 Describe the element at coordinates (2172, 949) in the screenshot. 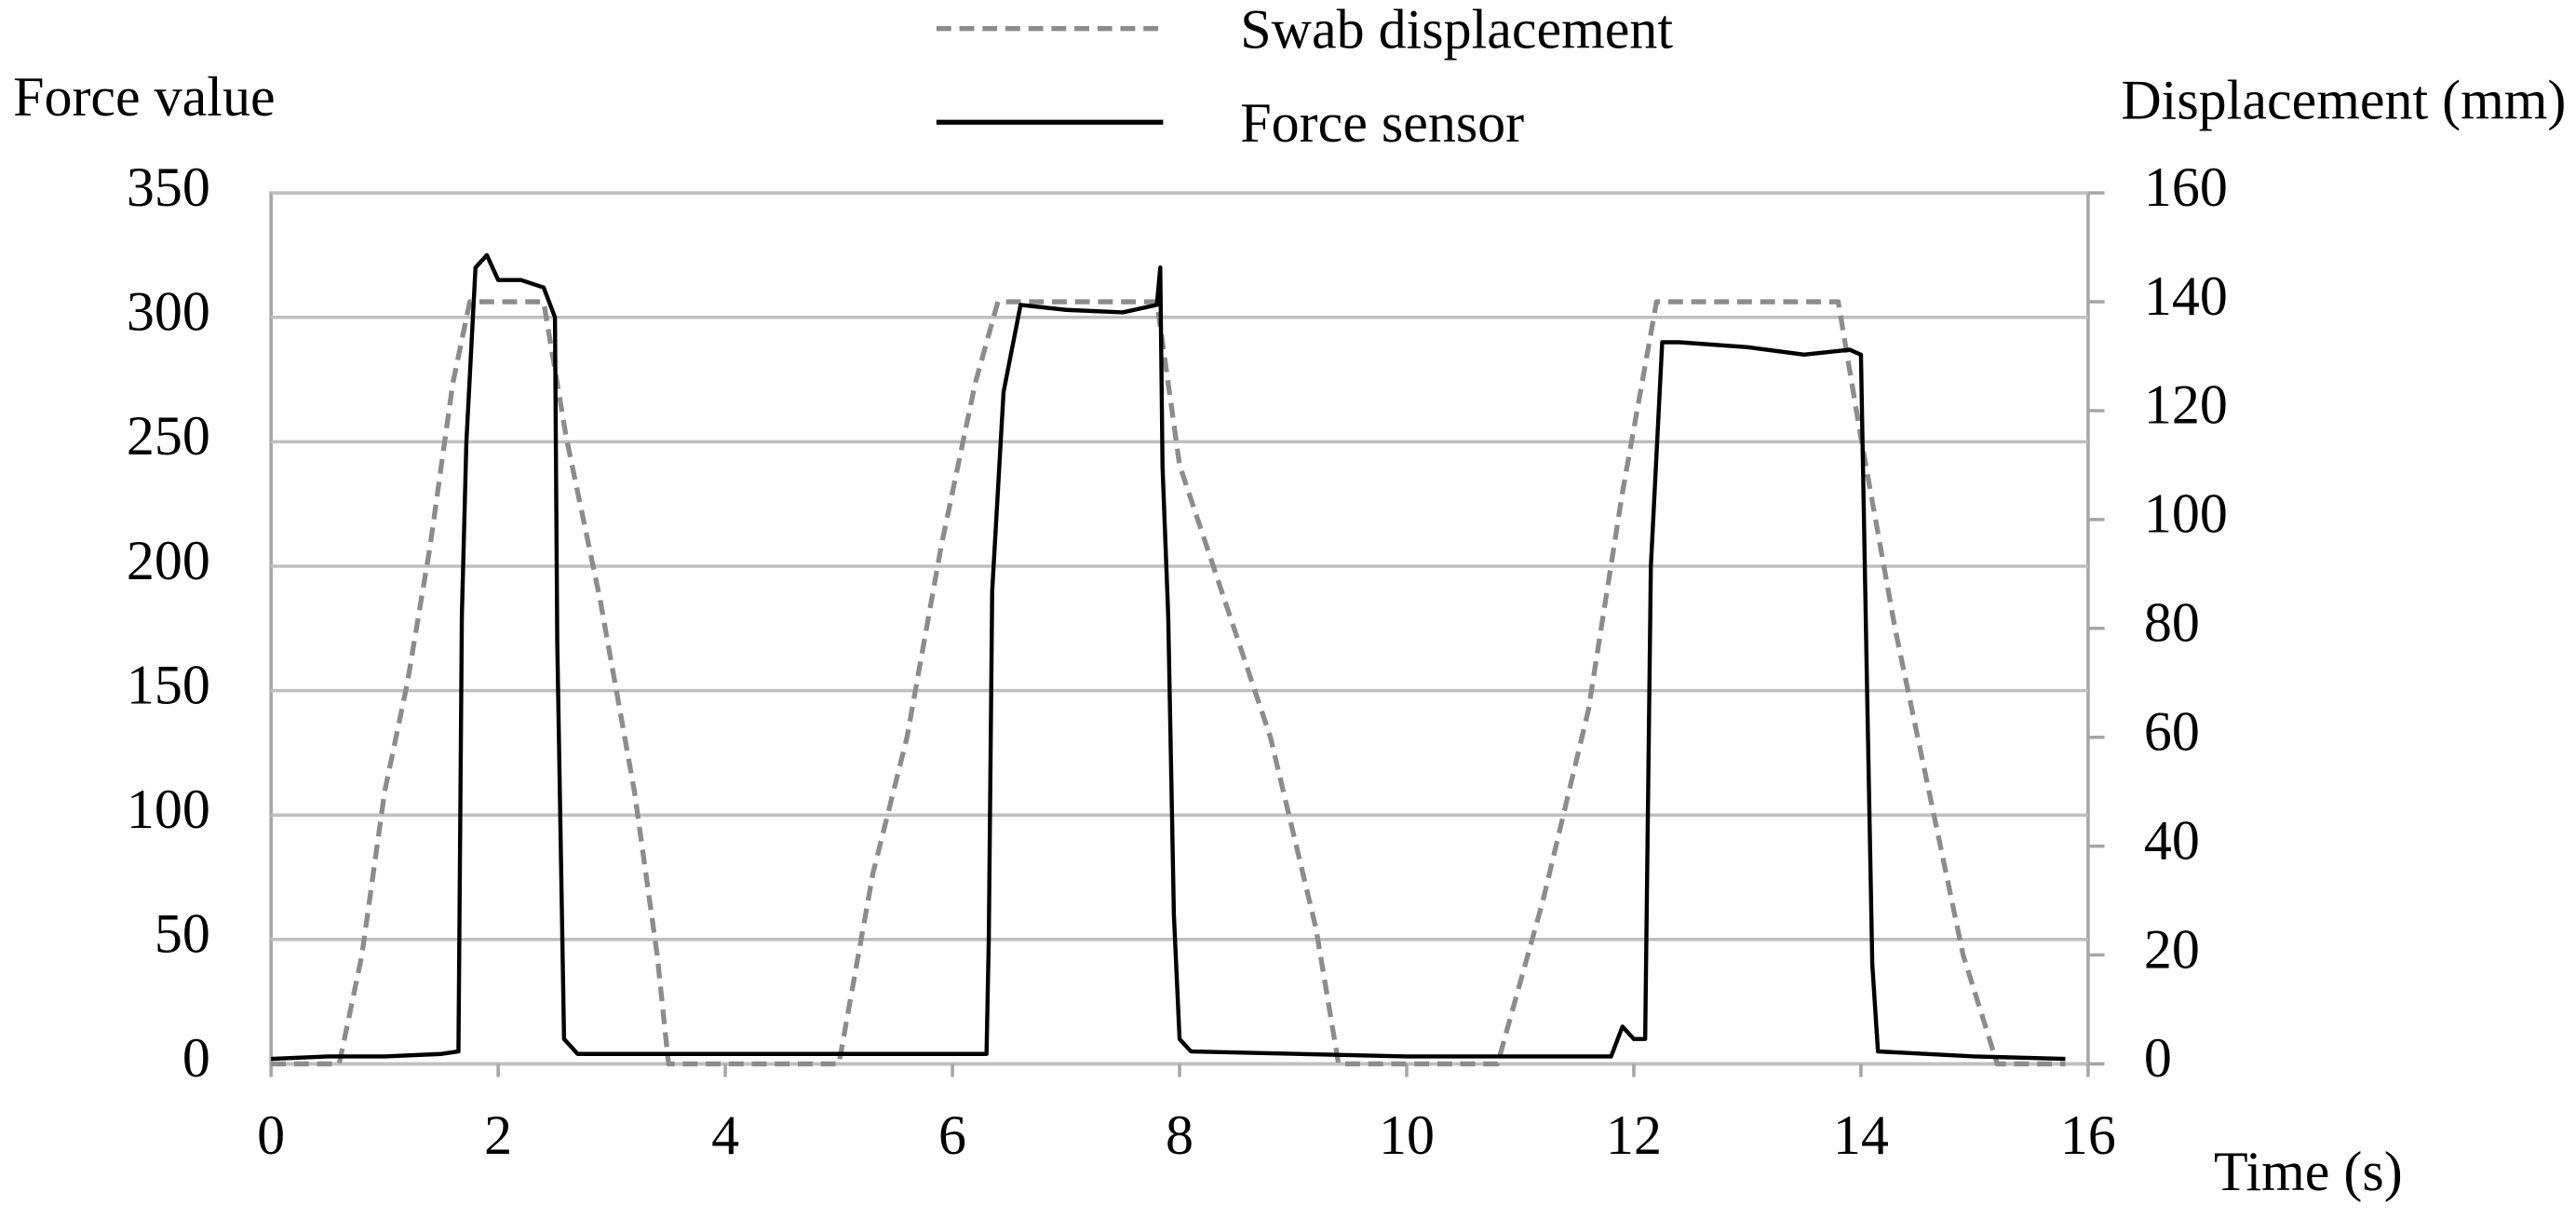

I see `y2-tick-label: 20` at that location.